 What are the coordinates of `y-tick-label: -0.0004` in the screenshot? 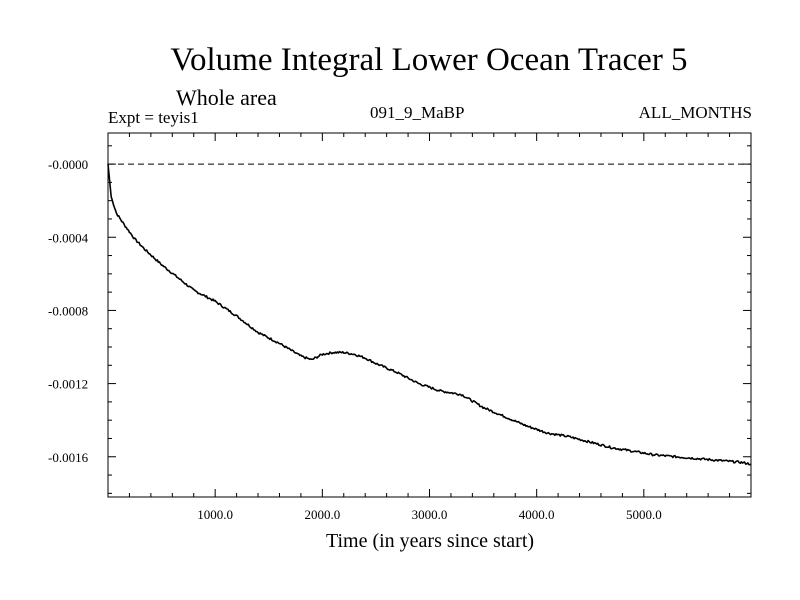 It's located at (68, 237).